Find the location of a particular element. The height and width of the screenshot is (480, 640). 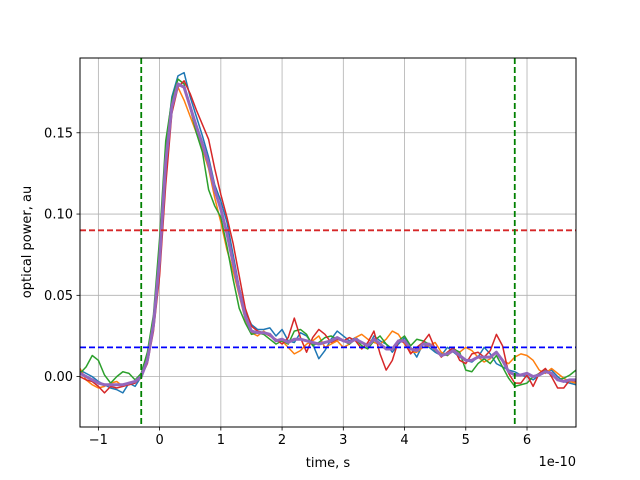

x-tick-label: 2 is located at coordinates (282, 440).